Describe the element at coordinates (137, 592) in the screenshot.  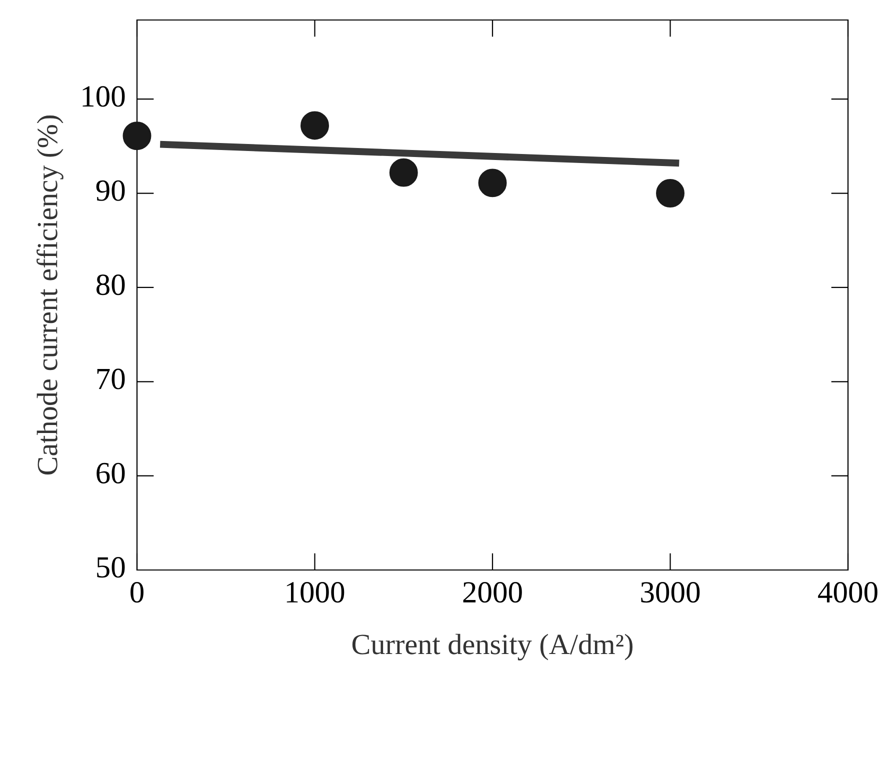
I see `x-tick-label: 0` at that location.